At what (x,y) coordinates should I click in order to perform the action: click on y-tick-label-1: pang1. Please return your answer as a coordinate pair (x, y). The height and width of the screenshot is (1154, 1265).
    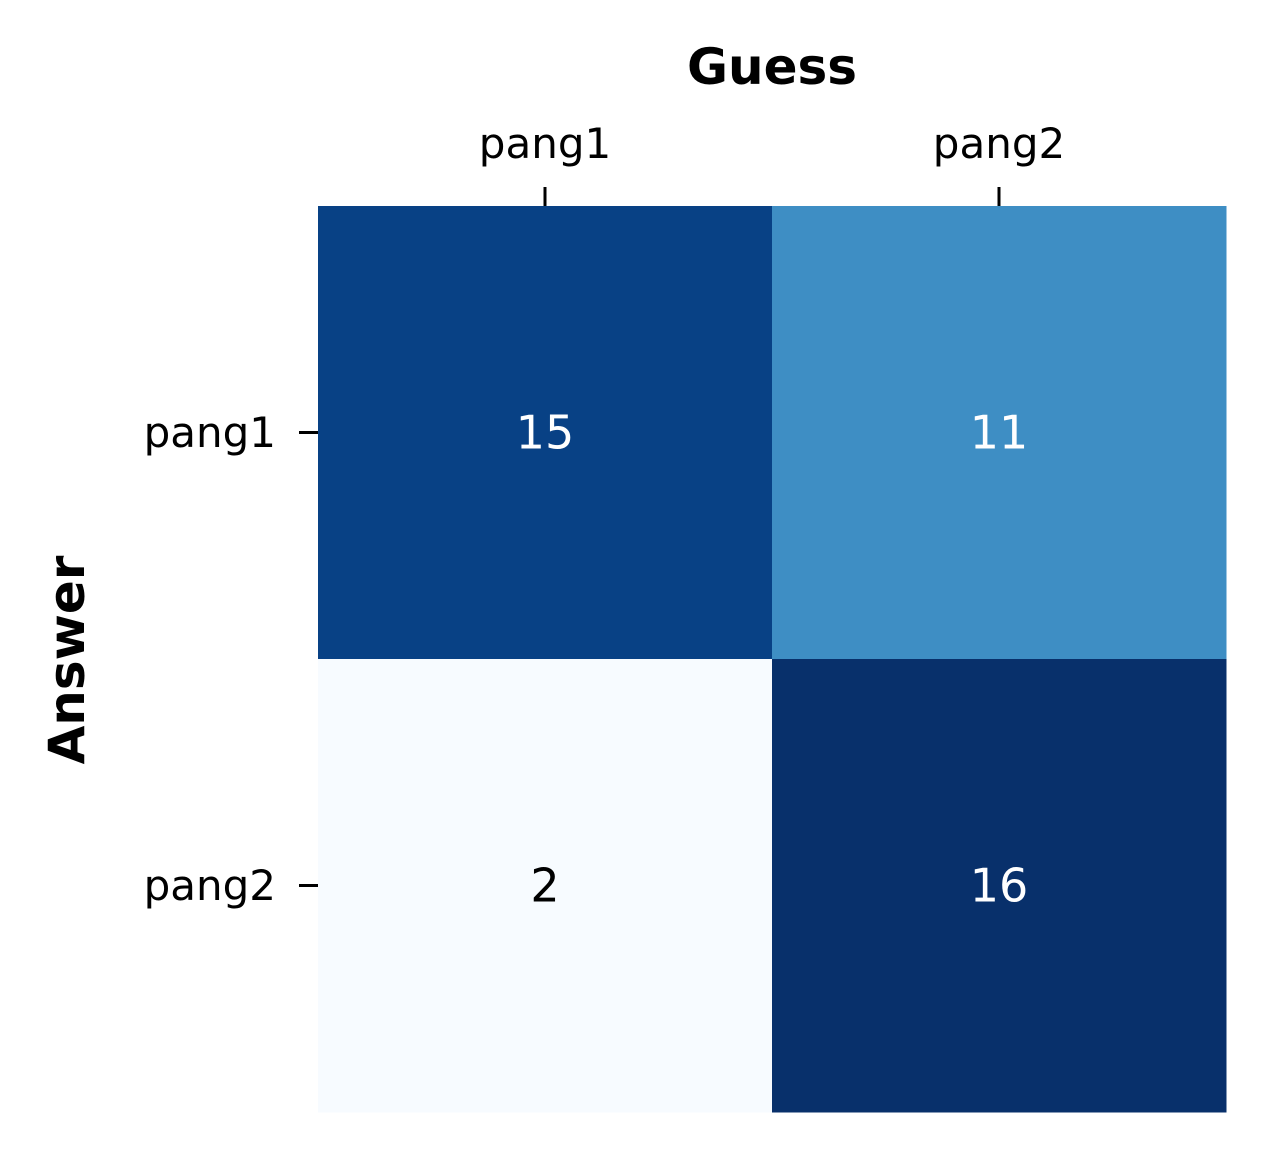
    Looking at the image, I should click on (210, 432).